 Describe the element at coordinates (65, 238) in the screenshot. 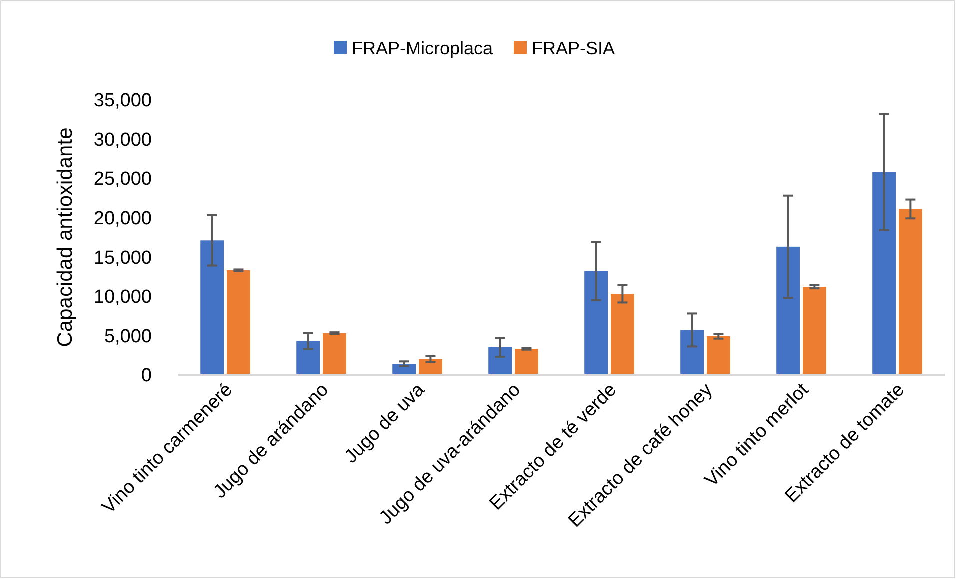

I see `y-axis-title: Capacidad antioxidante` at that location.